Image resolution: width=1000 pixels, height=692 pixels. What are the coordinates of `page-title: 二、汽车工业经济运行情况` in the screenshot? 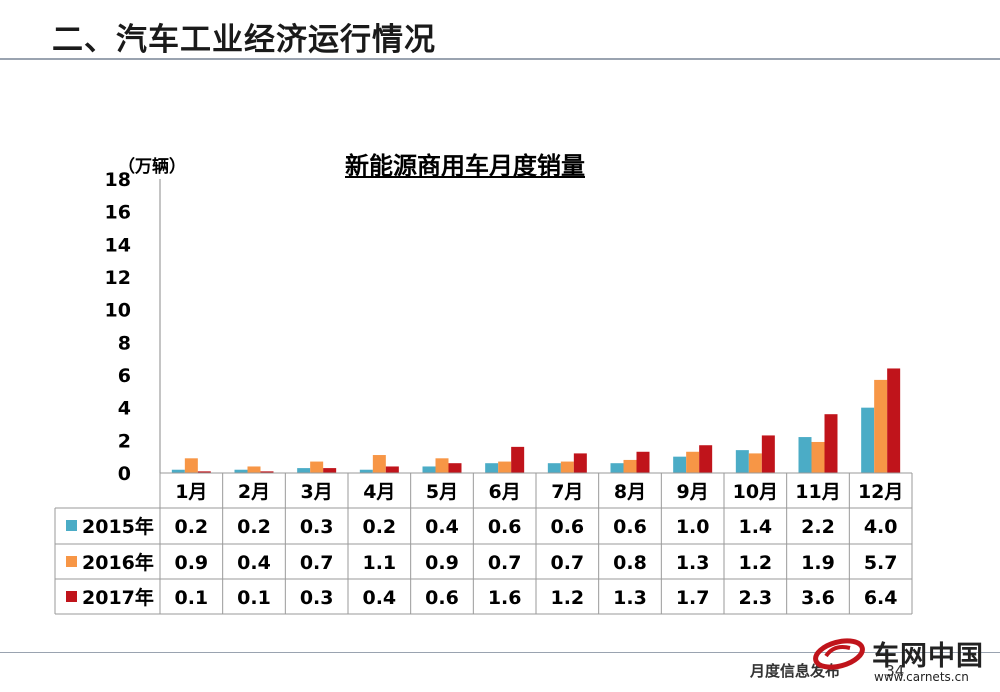 It's located at (244, 40).